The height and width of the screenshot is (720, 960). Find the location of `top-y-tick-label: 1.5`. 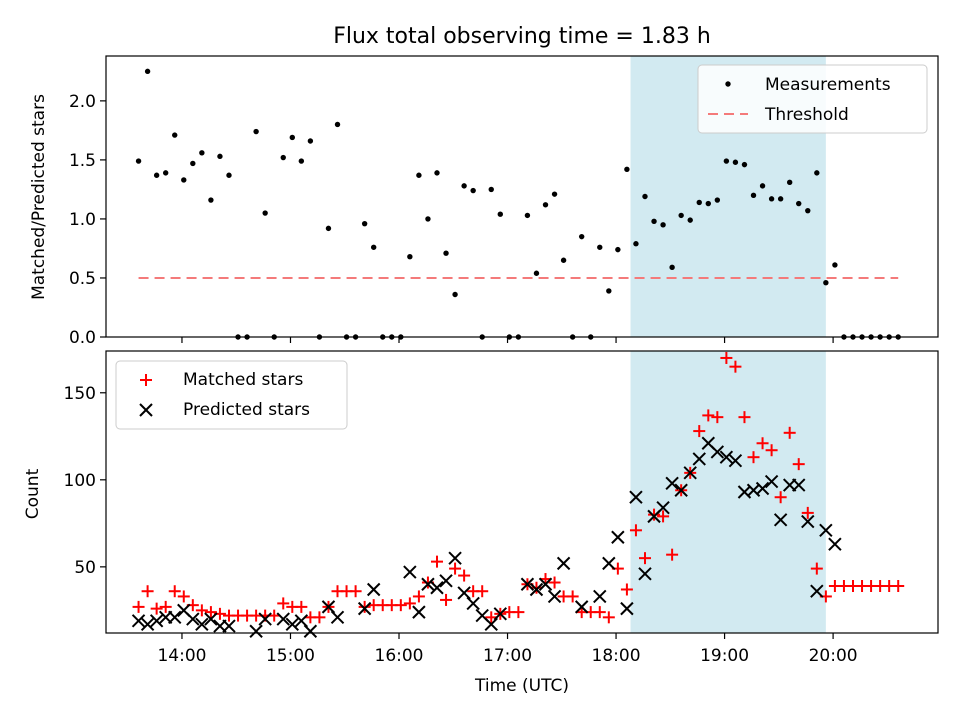

top-y-tick-label: 1.5 is located at coordinates (82, 161).